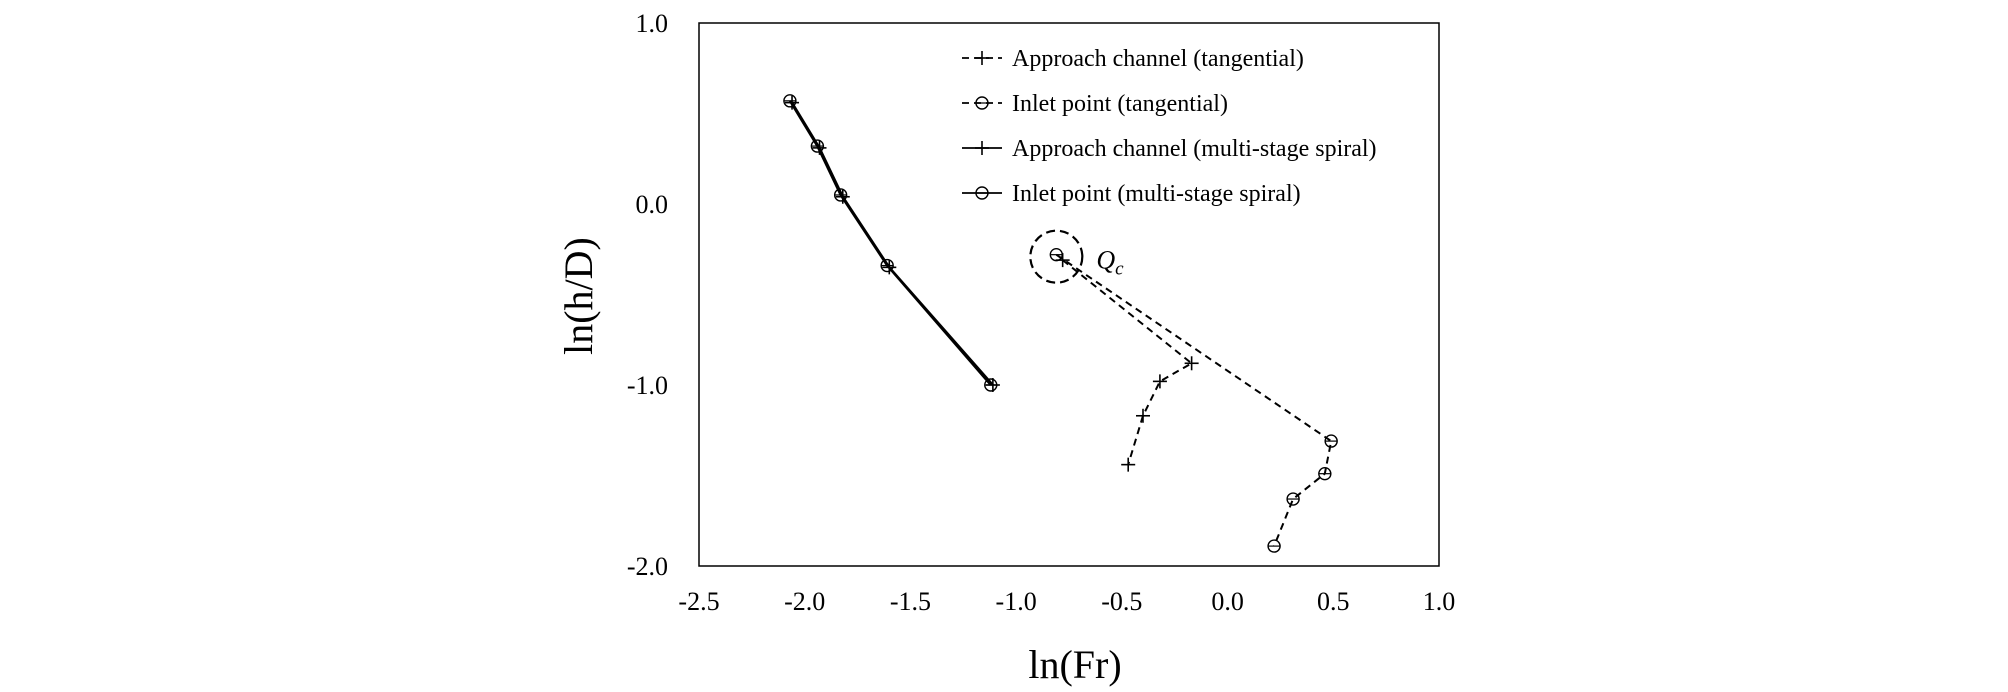 The width and height of the screenshot is (2008, 692). Describe the element at coordinates (1158, 59) in the screenshot. I see `legend-label: Approach channel (tangential)` at that location.